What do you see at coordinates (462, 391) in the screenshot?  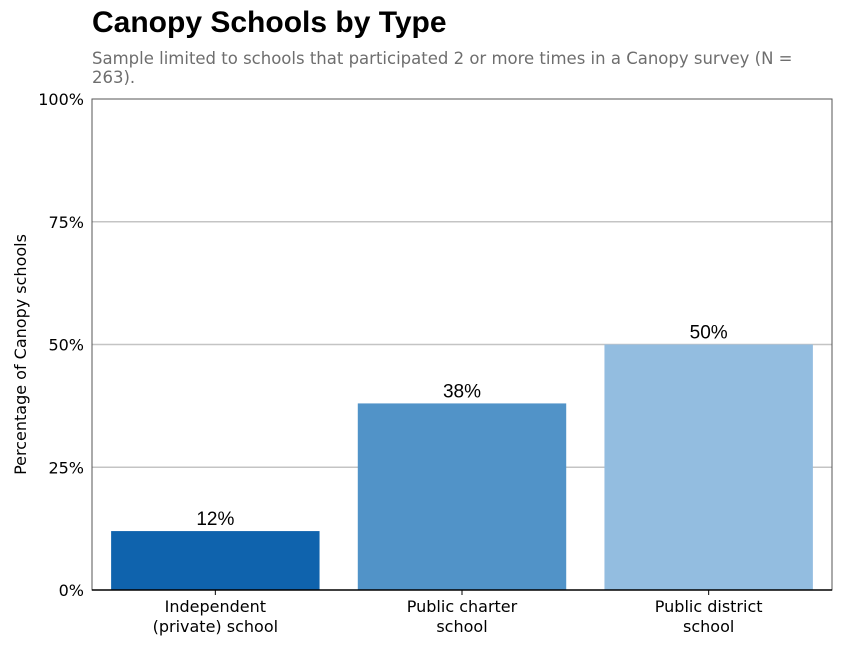 I see `data-label: 38%` at bounding box center [462, 391].